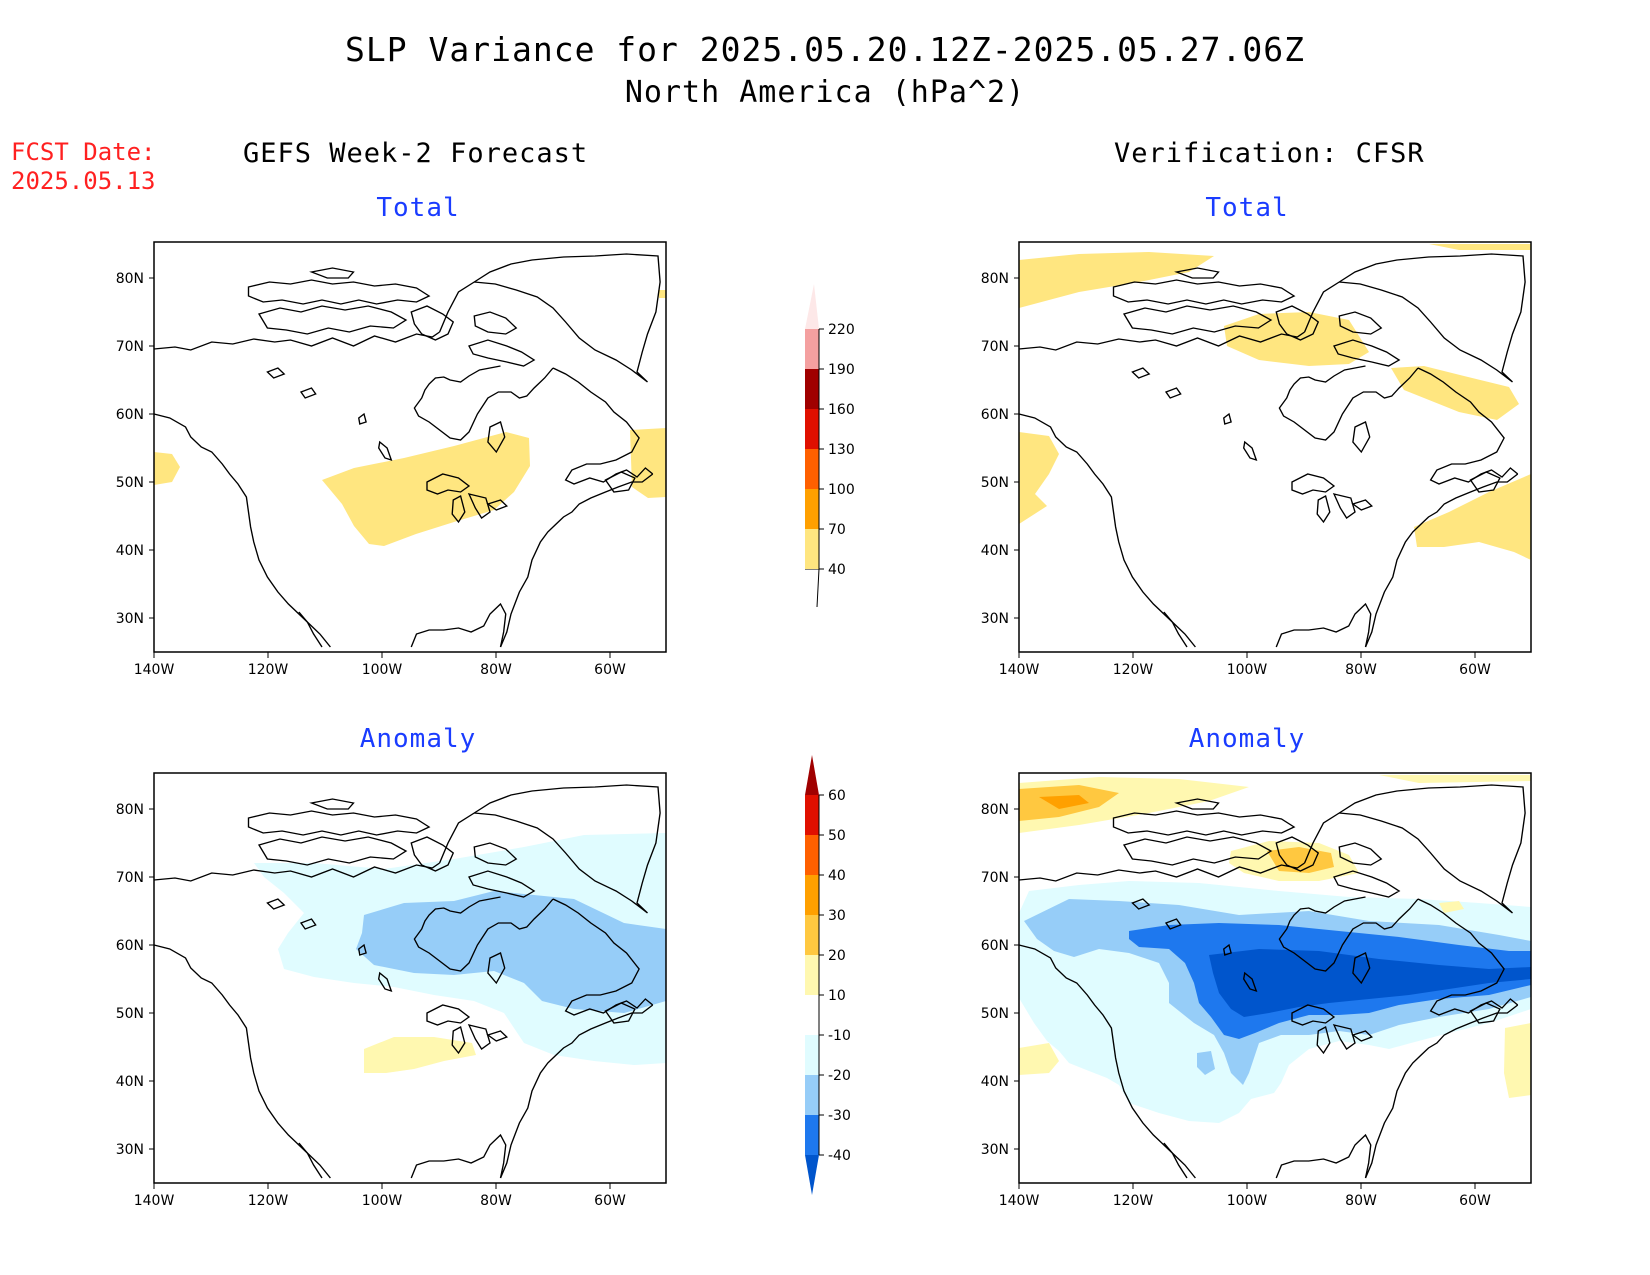 The height and width of the screenshot is (1275, 1650). What do you see at coordinates (837, 570) in the screenshot?
I see `colorbar-total-label: 40` at bounding box center [837, 570].